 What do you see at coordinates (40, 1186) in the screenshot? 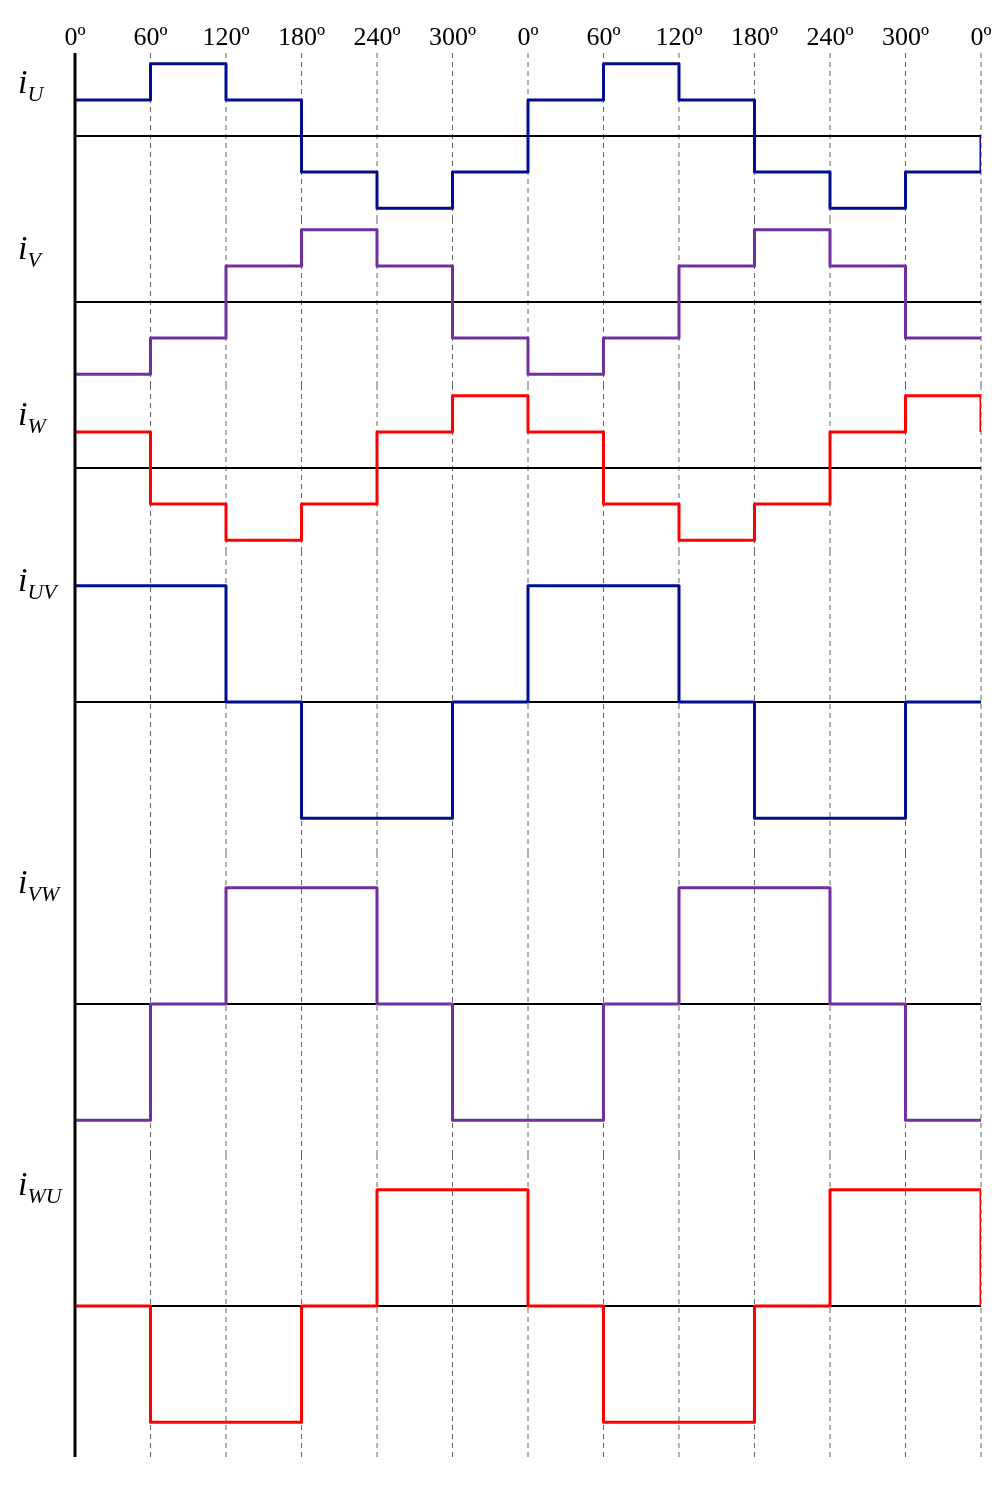
I see `y-axis-title: i$_{WU}$` at bounding box center [40, 1186].